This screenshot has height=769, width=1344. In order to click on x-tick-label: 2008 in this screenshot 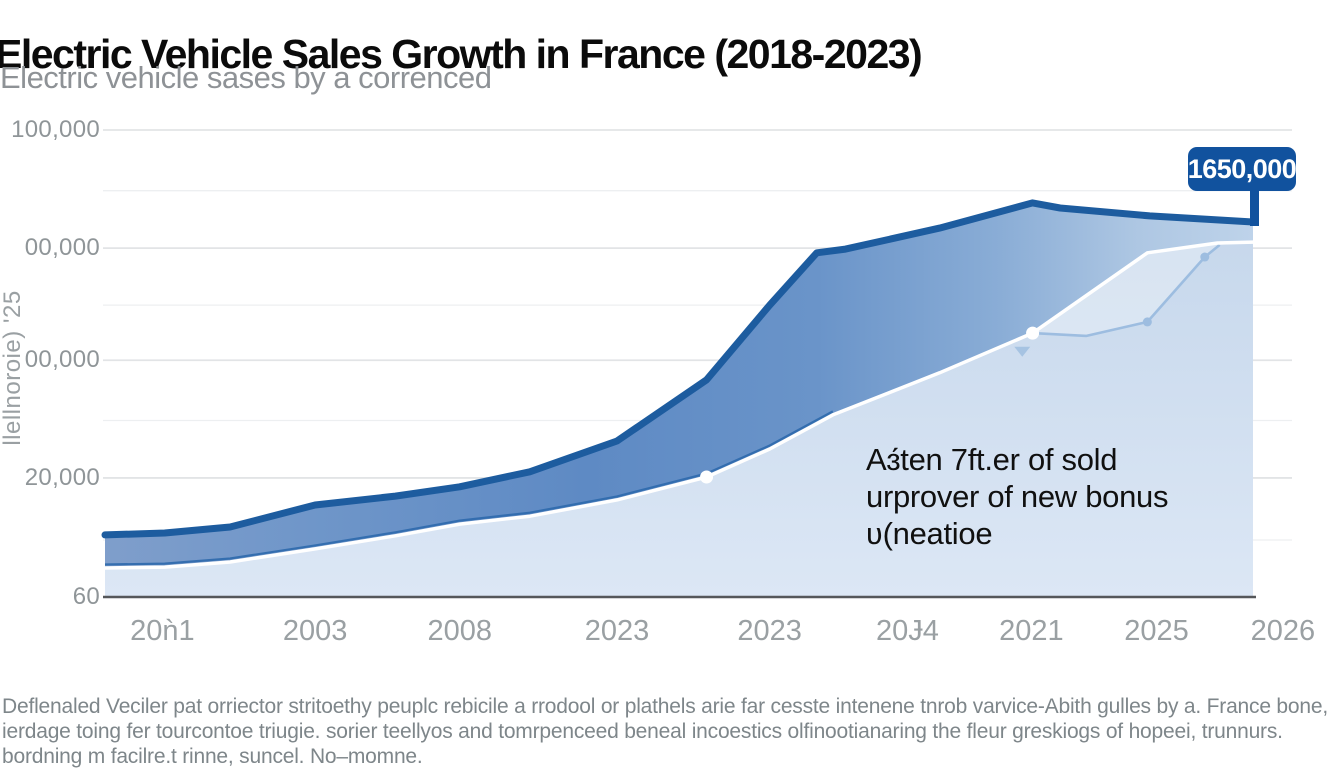, I will do `click(459, 631)`.